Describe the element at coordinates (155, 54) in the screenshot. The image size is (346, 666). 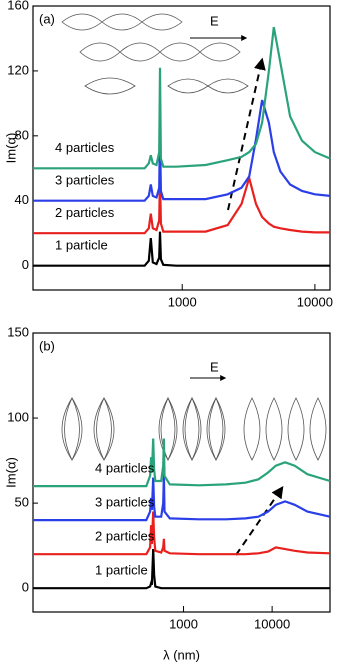
I see `shape-icons-a` at that location.